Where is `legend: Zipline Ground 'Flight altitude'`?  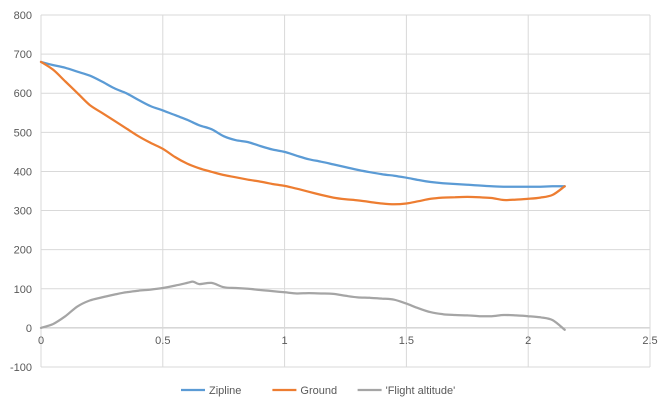 legend: Zipline Ground 'Flight altitude' is located at coordinates (318, 391).